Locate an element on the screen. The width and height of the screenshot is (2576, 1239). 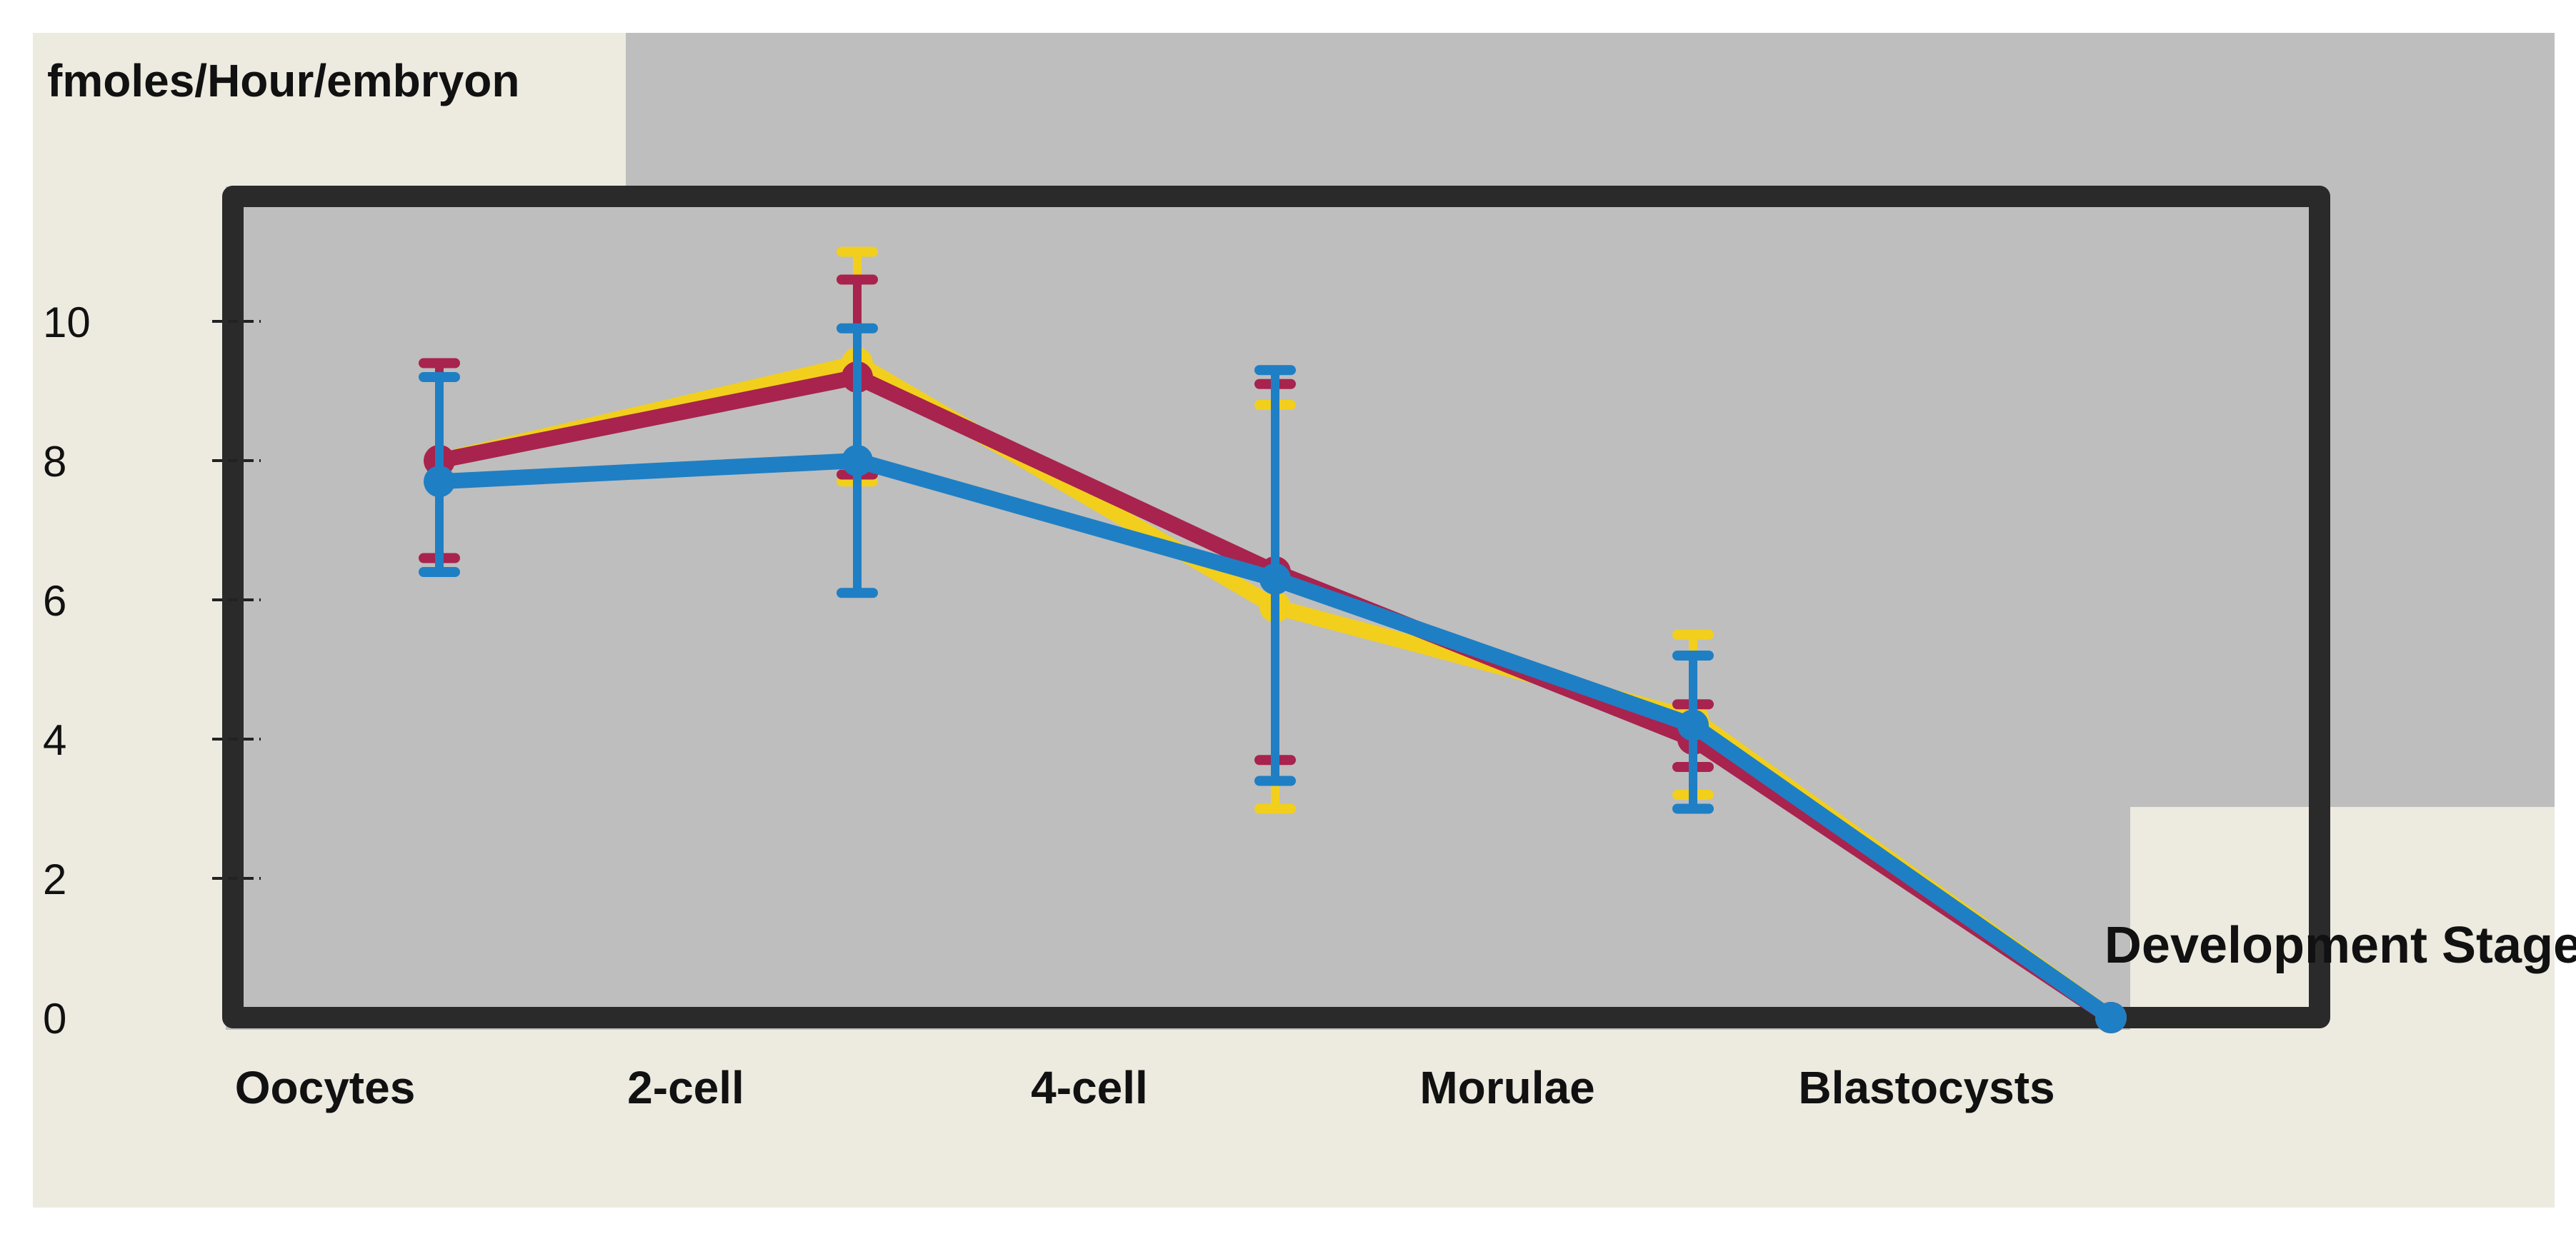
x-tick-label: Morulae is located at coordinates (1507, 1087).